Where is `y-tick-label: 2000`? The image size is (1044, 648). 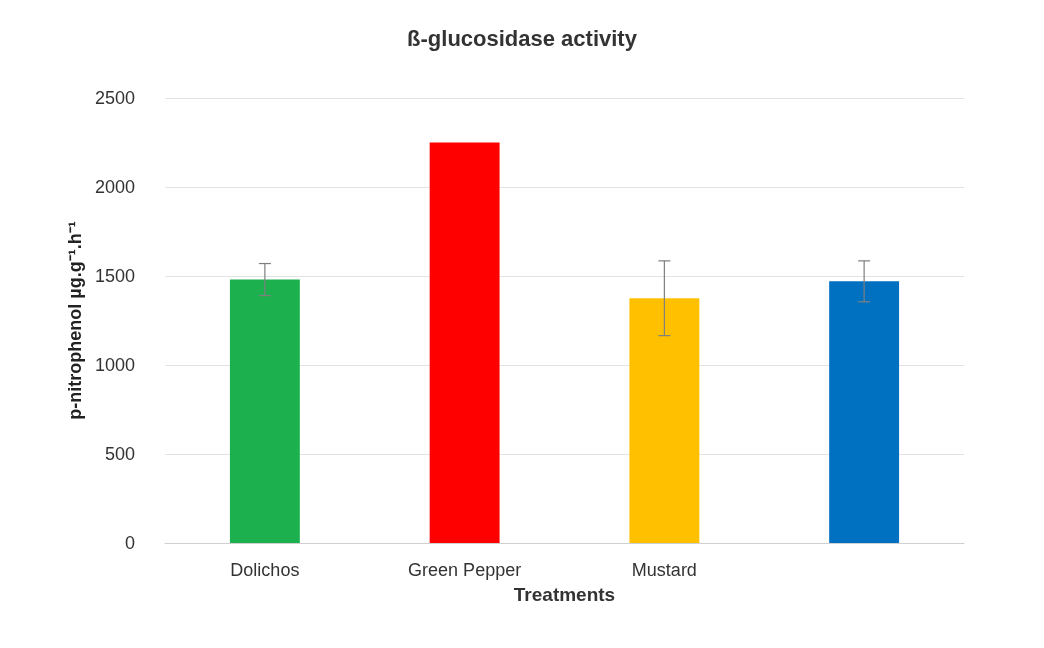
y-tick-label: 2000 is located at coordinates (114, 187).